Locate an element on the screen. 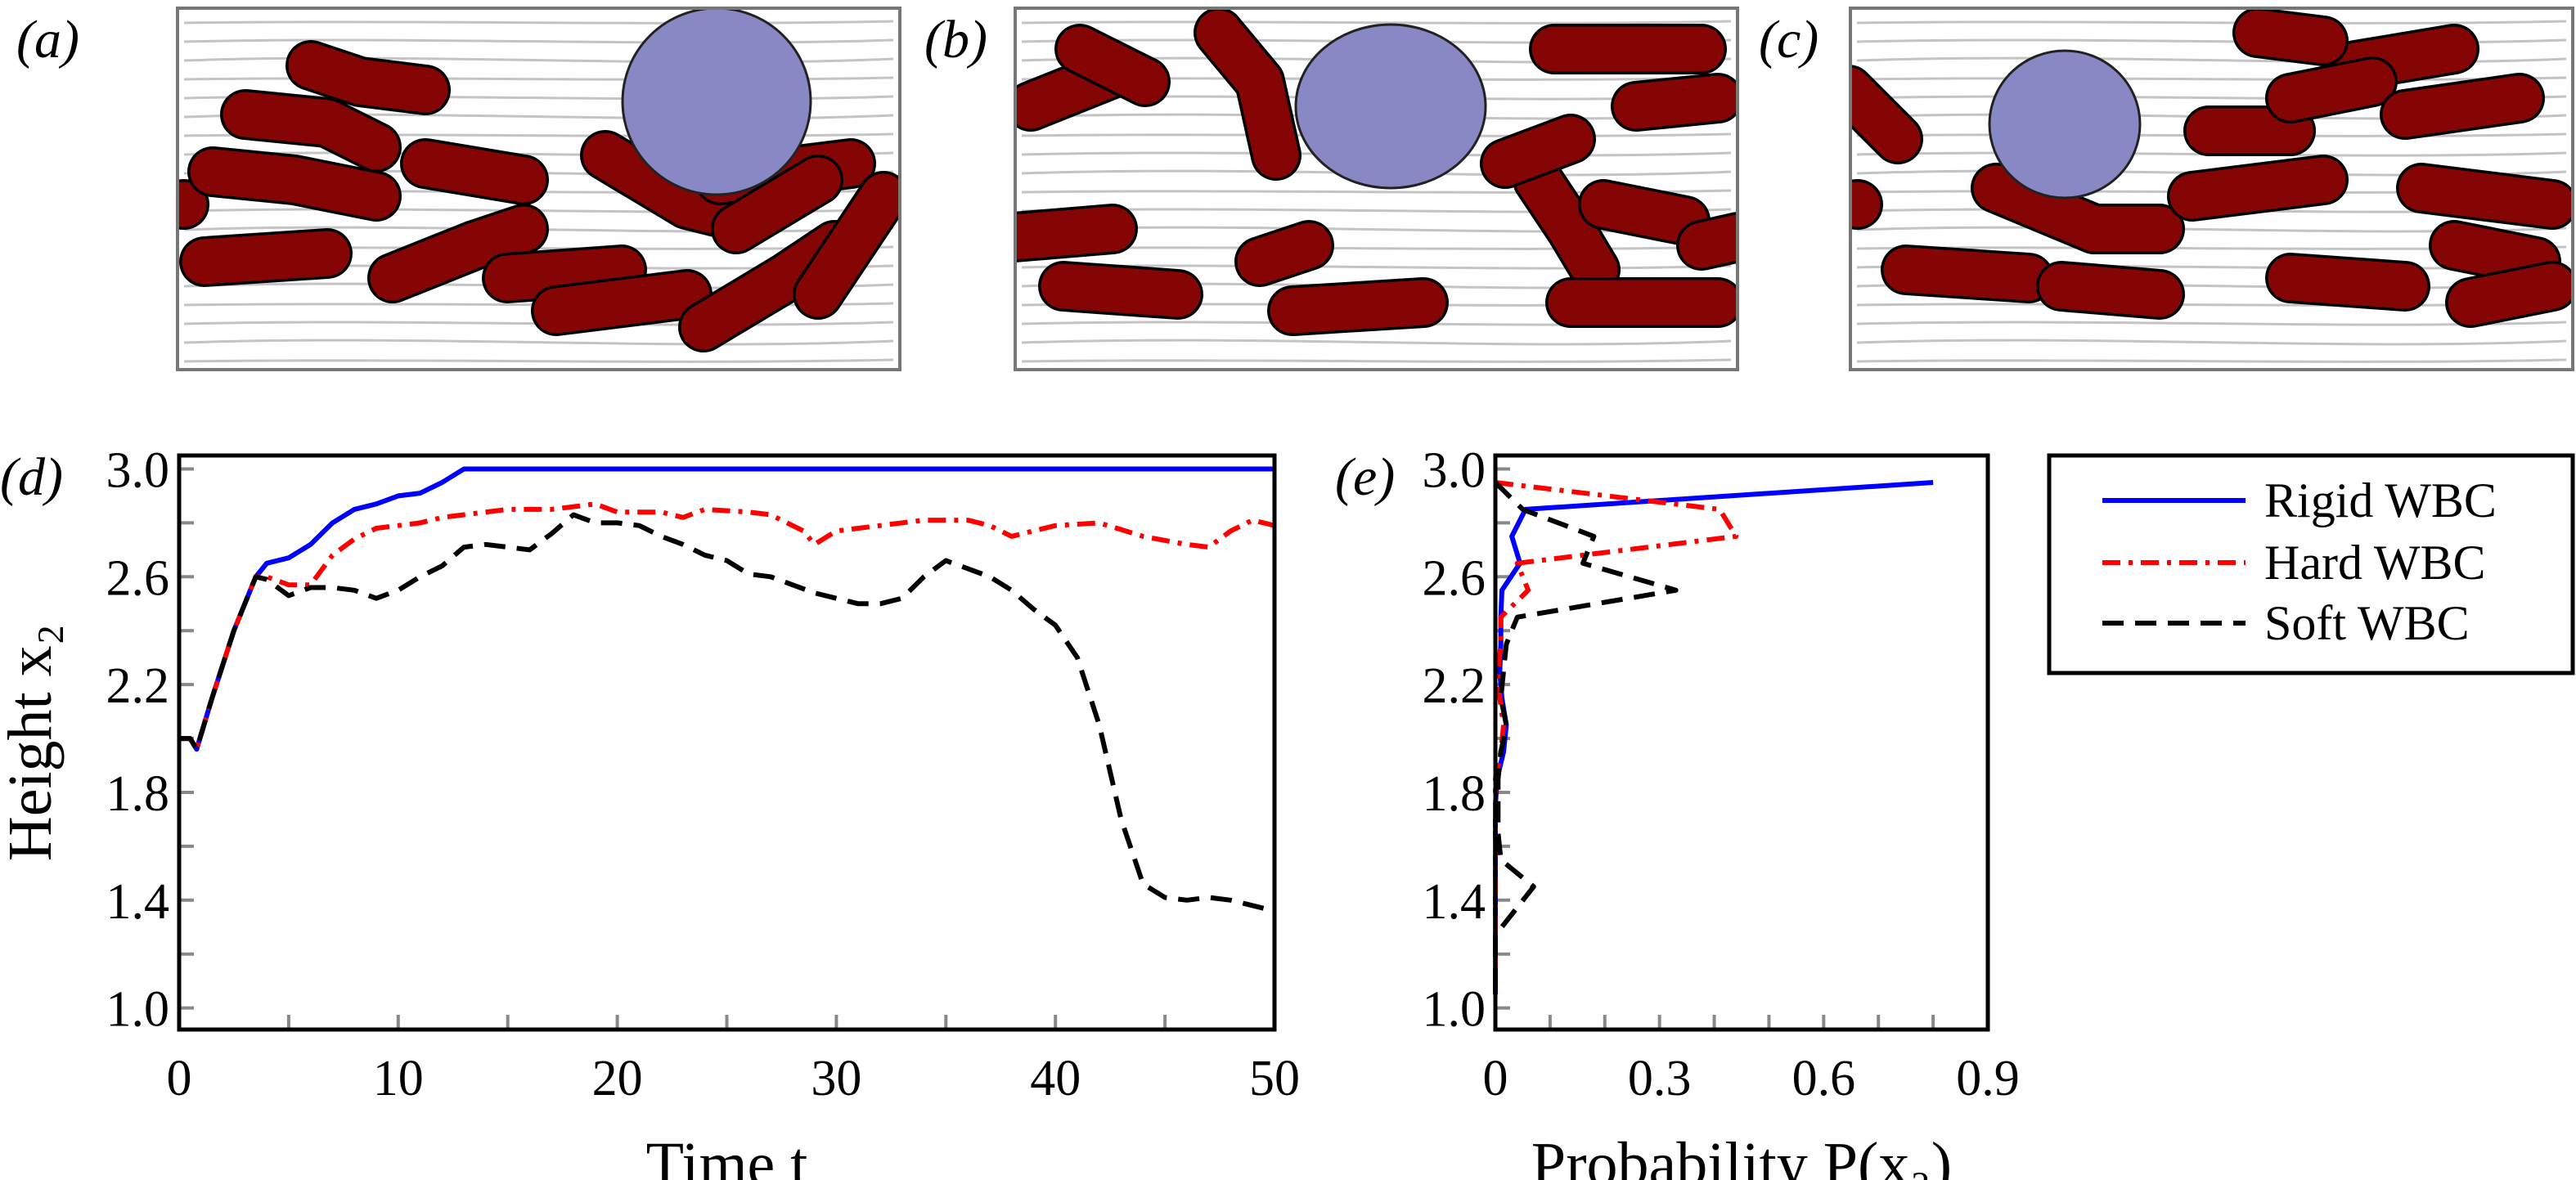 This screenshot has width=2576, height=1180. x-tick-label: 0.6 is located at coordinates (1824, 1078).